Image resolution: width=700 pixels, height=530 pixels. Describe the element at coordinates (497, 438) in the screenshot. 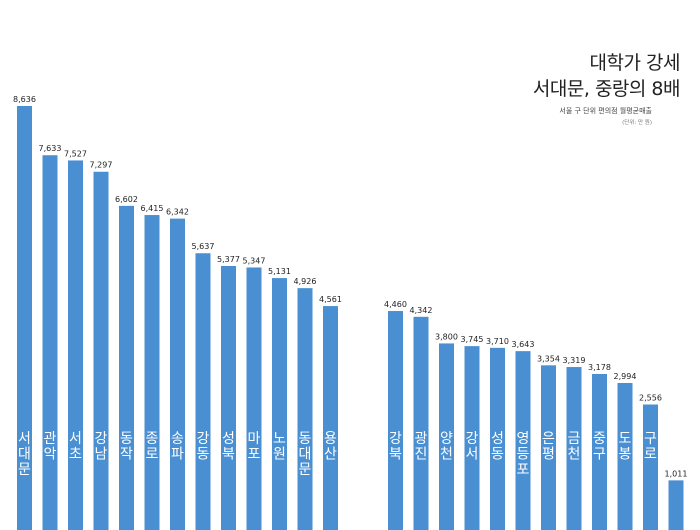

I see `bar-성동` at that location.